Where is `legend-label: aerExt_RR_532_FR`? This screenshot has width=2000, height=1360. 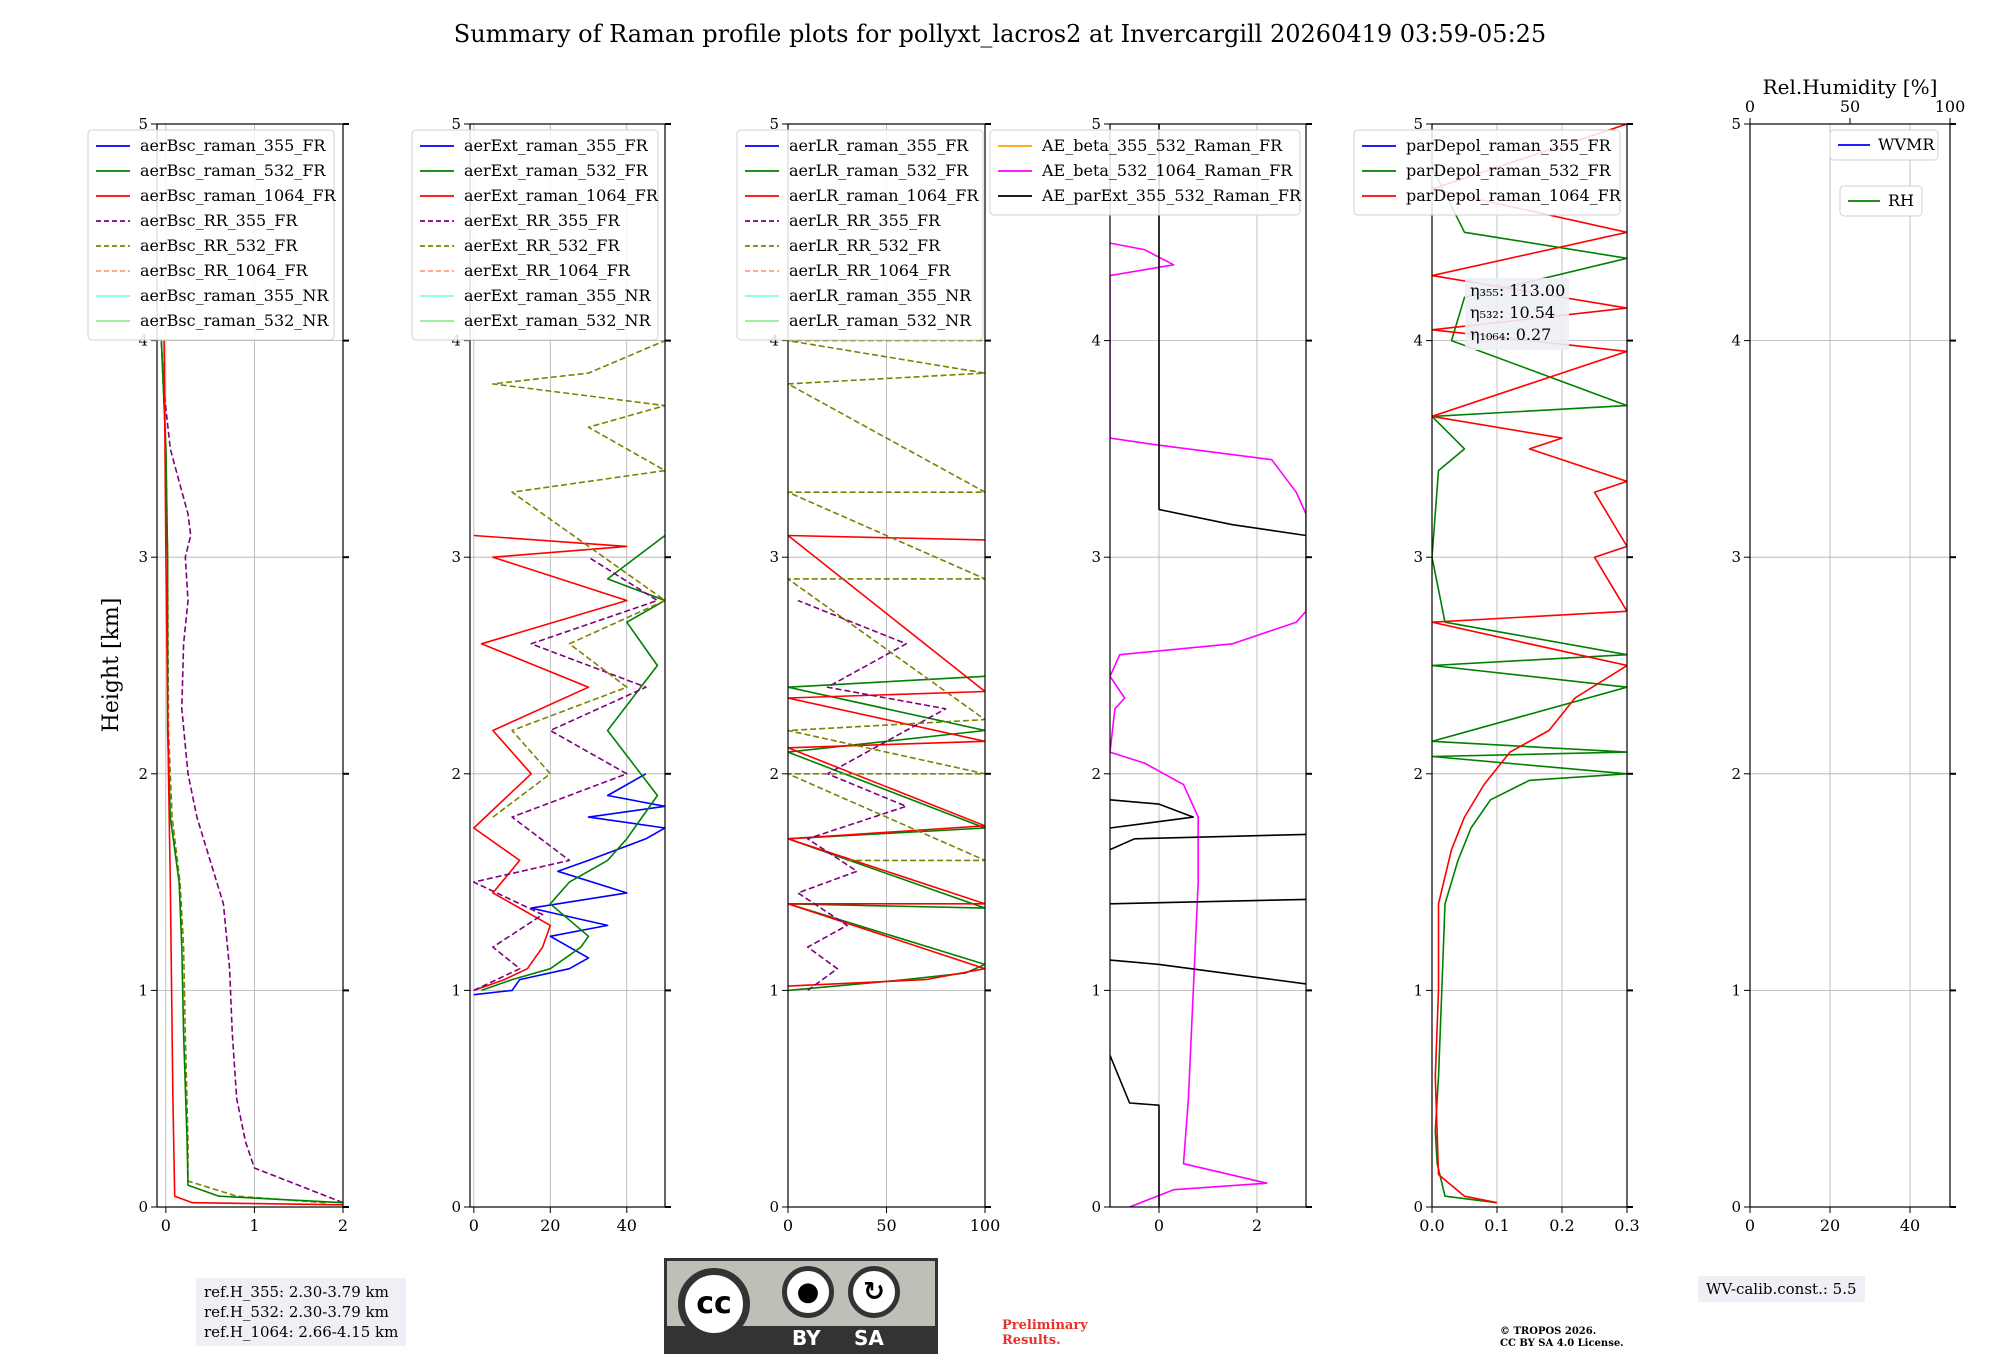 legend-label: aerExt_RR_532_FR is located at coordinates (542, 245).